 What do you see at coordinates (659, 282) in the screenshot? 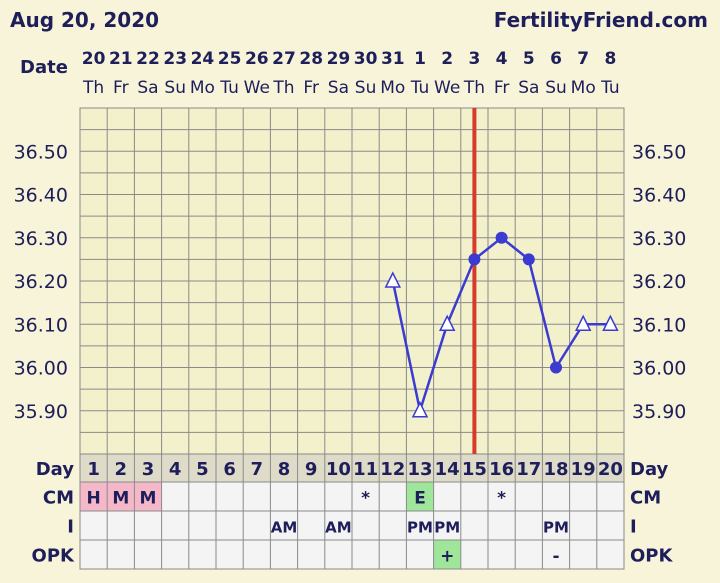
I see `y-tick-label-right: 36.20` at bounding box center [659, 282].